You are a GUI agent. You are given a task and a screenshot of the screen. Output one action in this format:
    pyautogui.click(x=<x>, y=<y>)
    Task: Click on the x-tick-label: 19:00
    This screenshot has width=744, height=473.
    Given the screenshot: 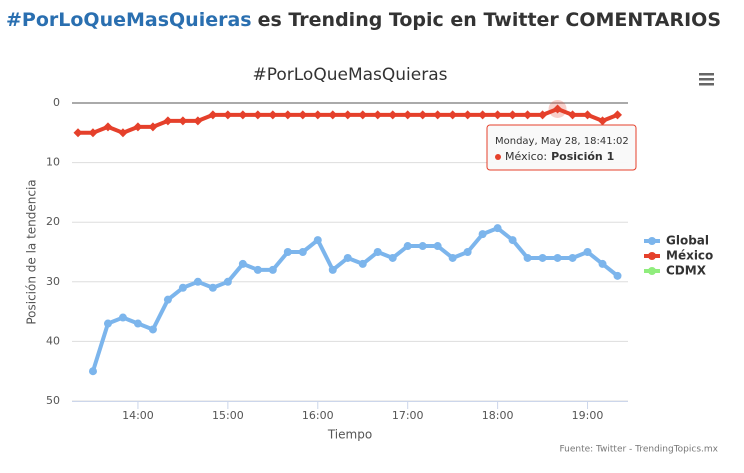 What is the action you would take?
    pyautogui.click(x=588, y=415)
    